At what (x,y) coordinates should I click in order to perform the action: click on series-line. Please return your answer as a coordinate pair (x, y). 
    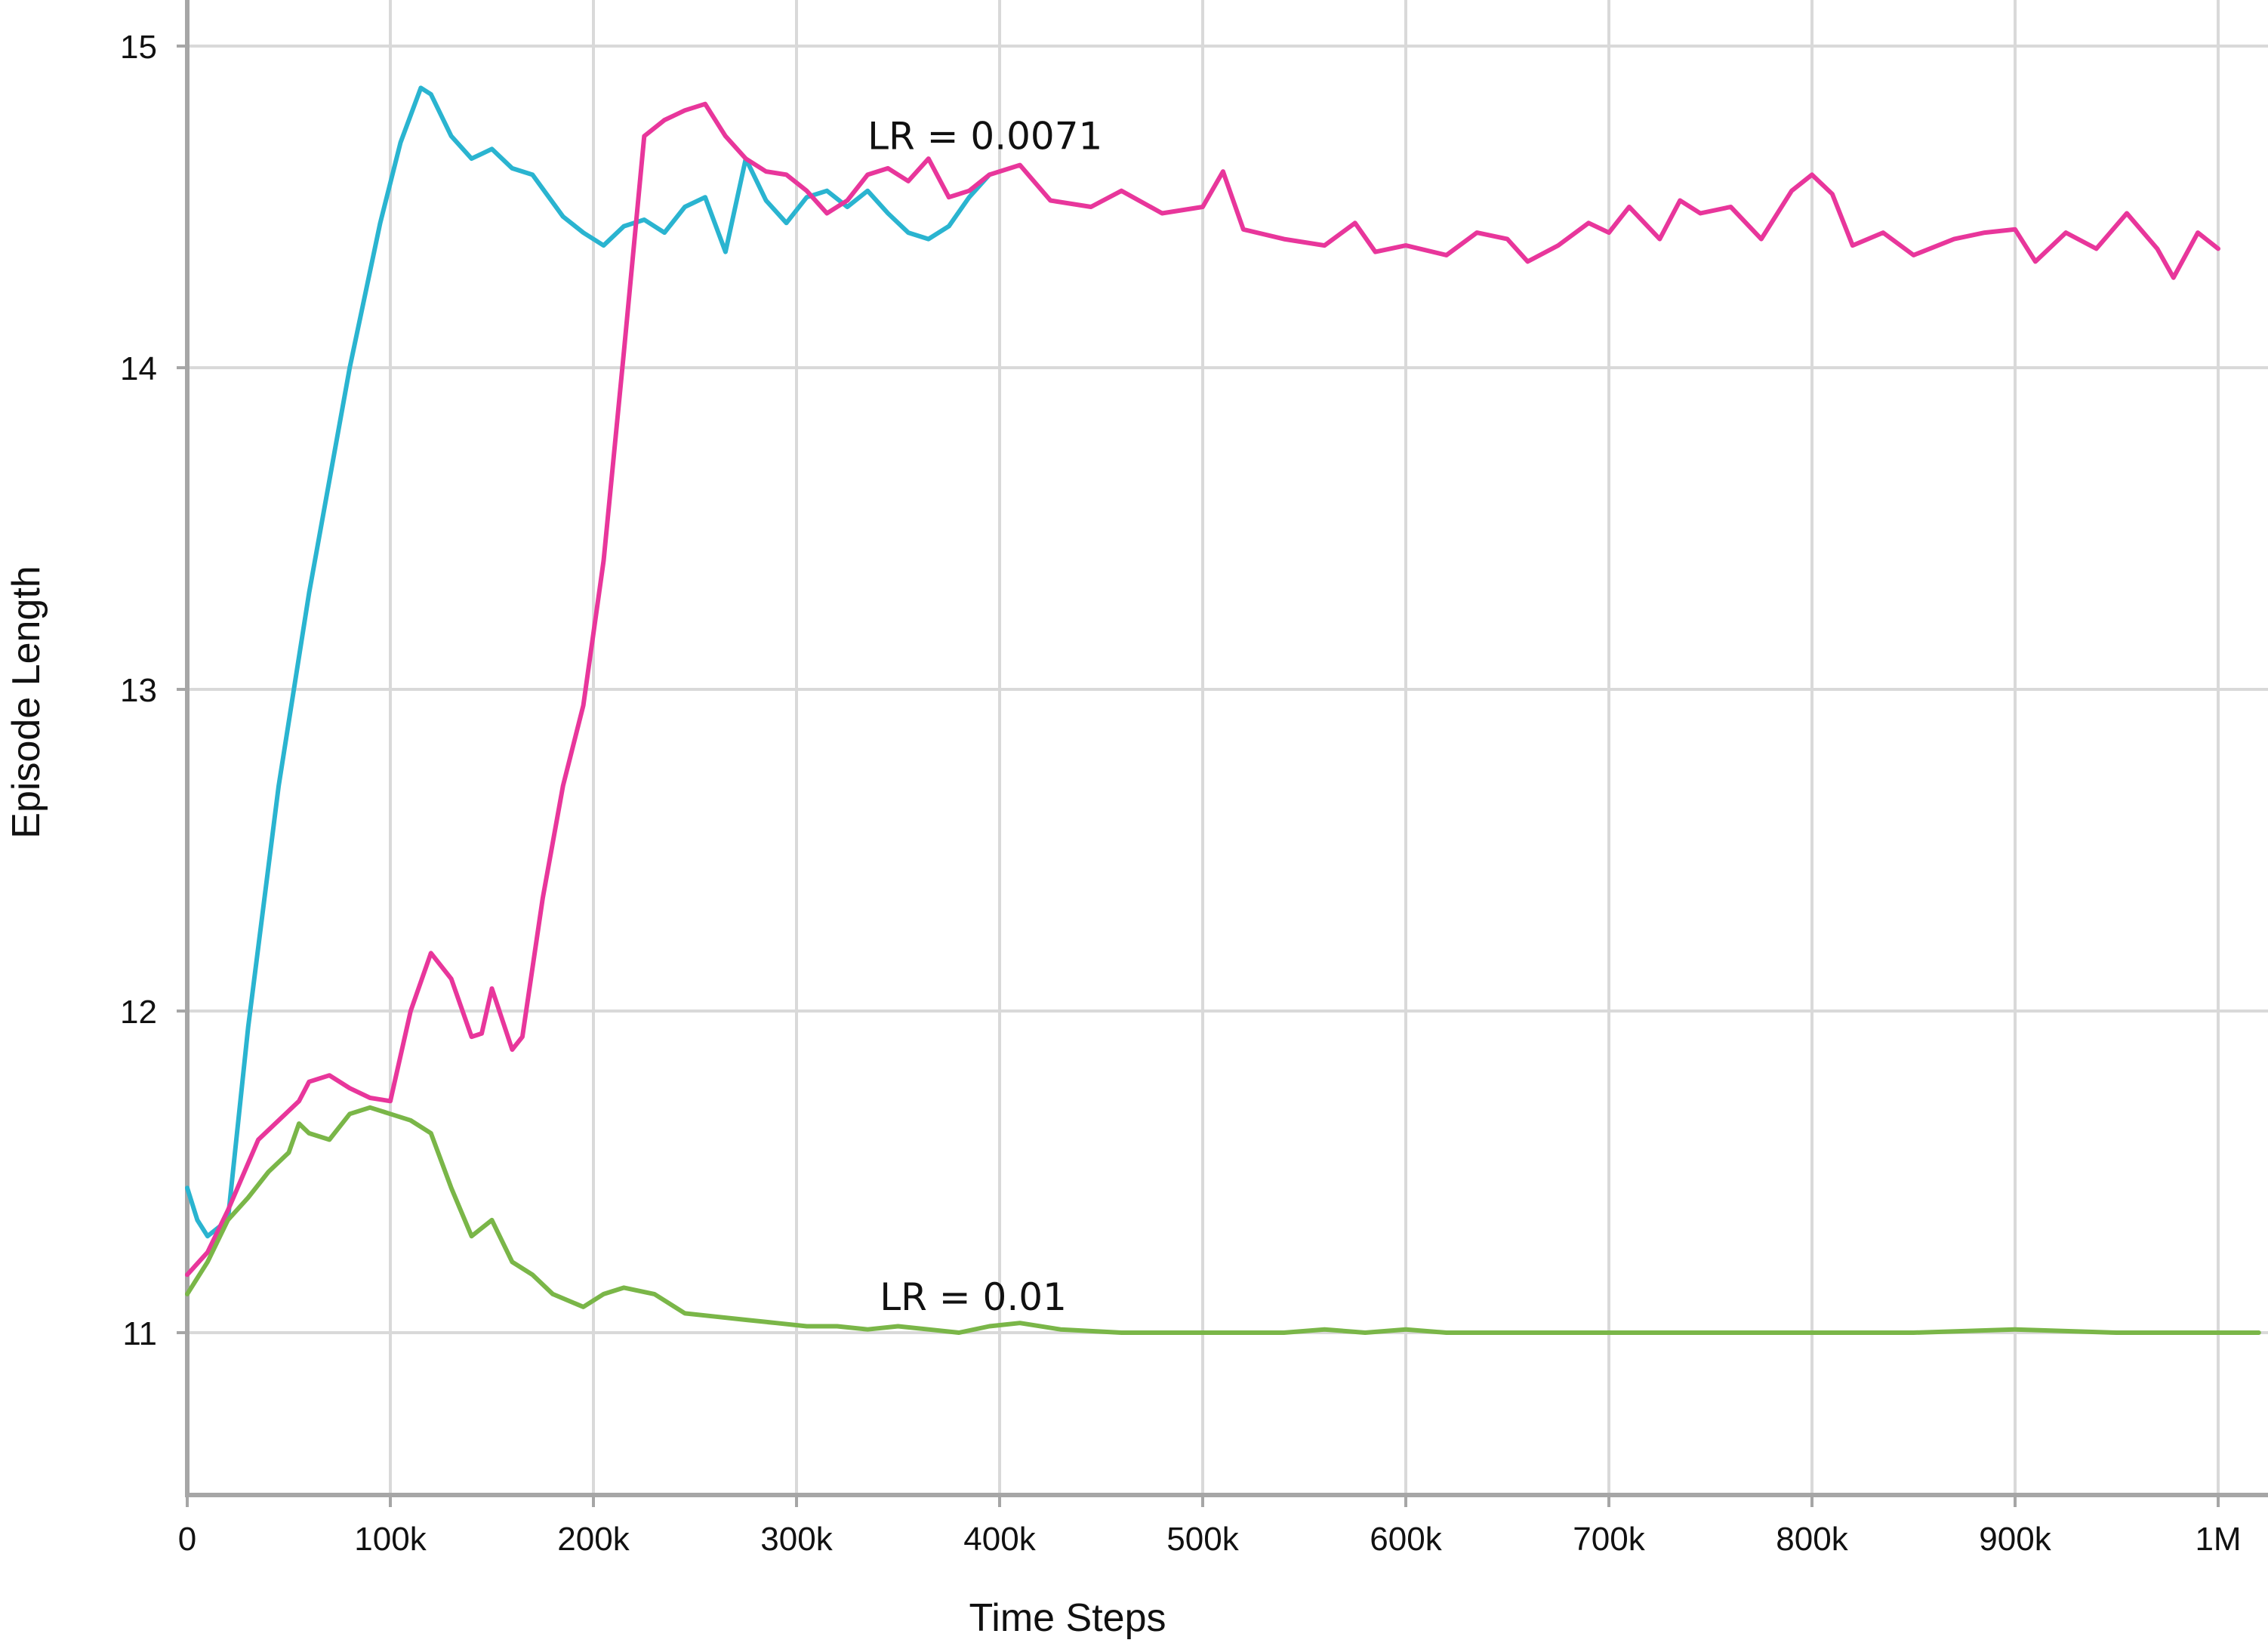
    Looking at the image, I should click on (1223, 1220).